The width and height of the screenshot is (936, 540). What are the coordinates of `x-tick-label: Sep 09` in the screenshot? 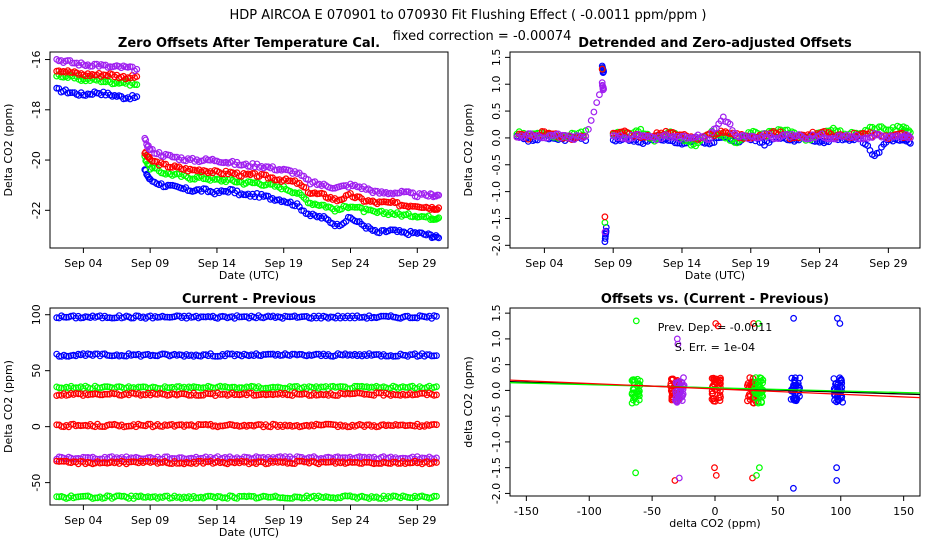 It's located at (150, 263).